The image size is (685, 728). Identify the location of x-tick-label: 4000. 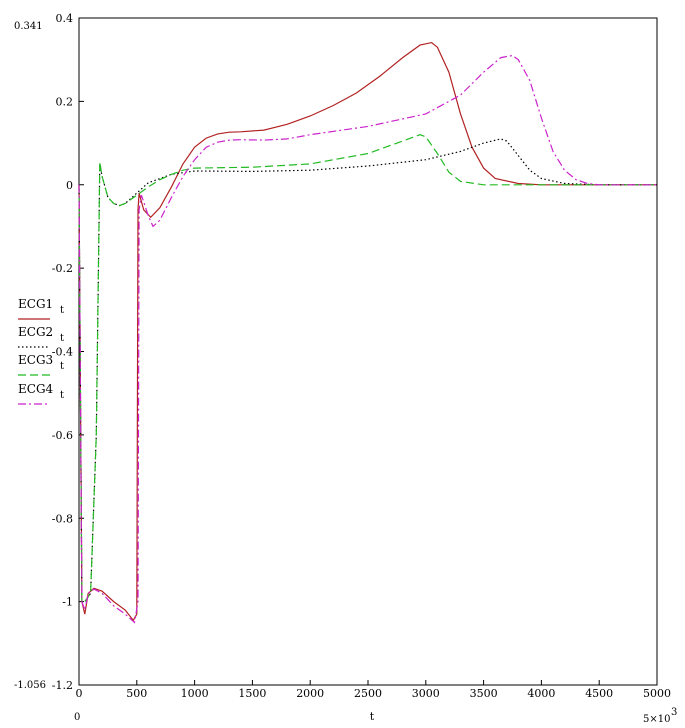
(541, 693).